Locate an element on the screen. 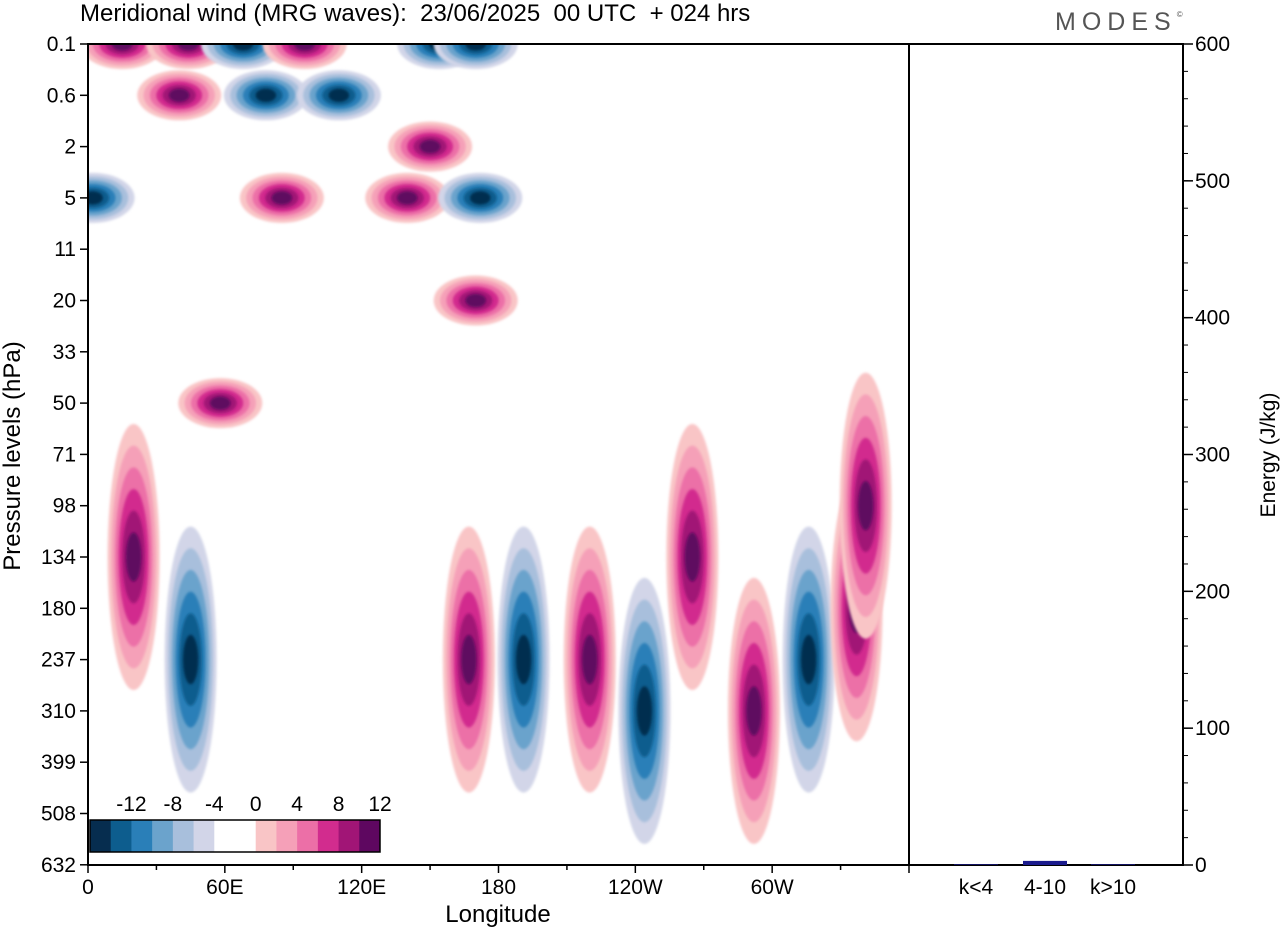  y-tick-label: 71 is located at coordinates (64, 454).